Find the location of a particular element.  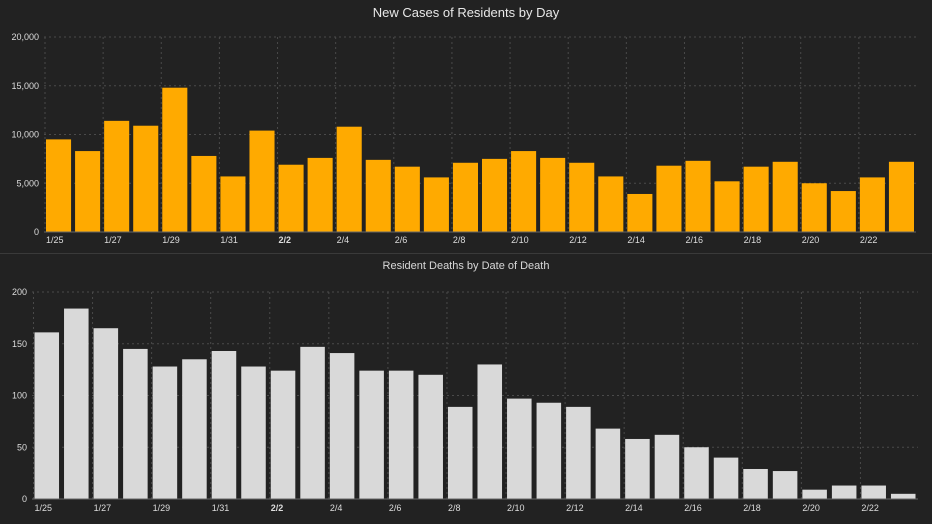

cases-y-tick-label: 0 is located at coordinates (36, 232).